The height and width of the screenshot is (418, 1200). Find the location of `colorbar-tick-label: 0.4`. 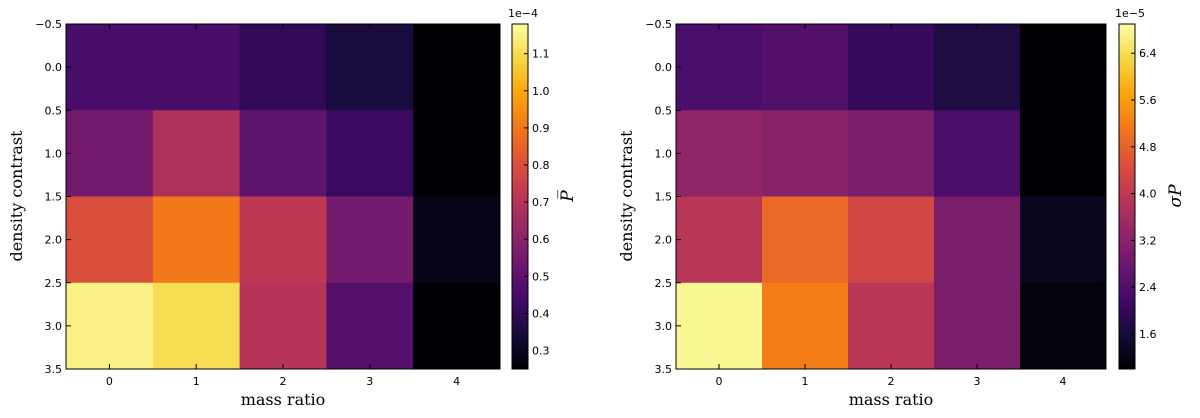

colorbar-tick-label: 0.4 is located at coordinates (541, 313).